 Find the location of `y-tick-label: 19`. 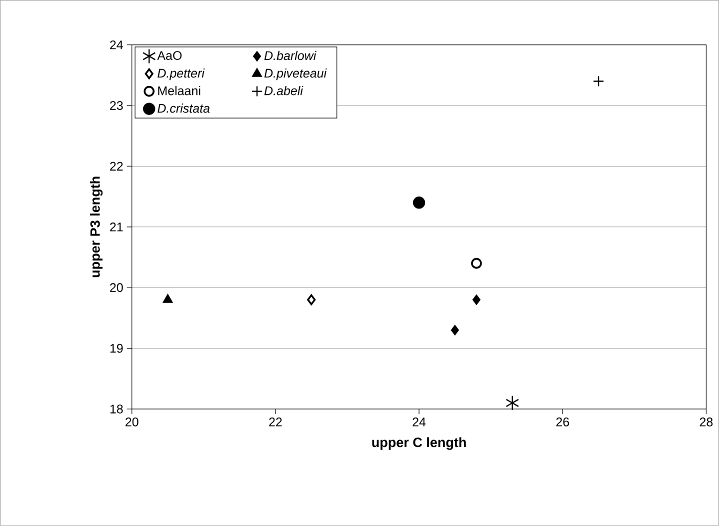

y-tick-label: 19 is located at coordinates (116, 348).